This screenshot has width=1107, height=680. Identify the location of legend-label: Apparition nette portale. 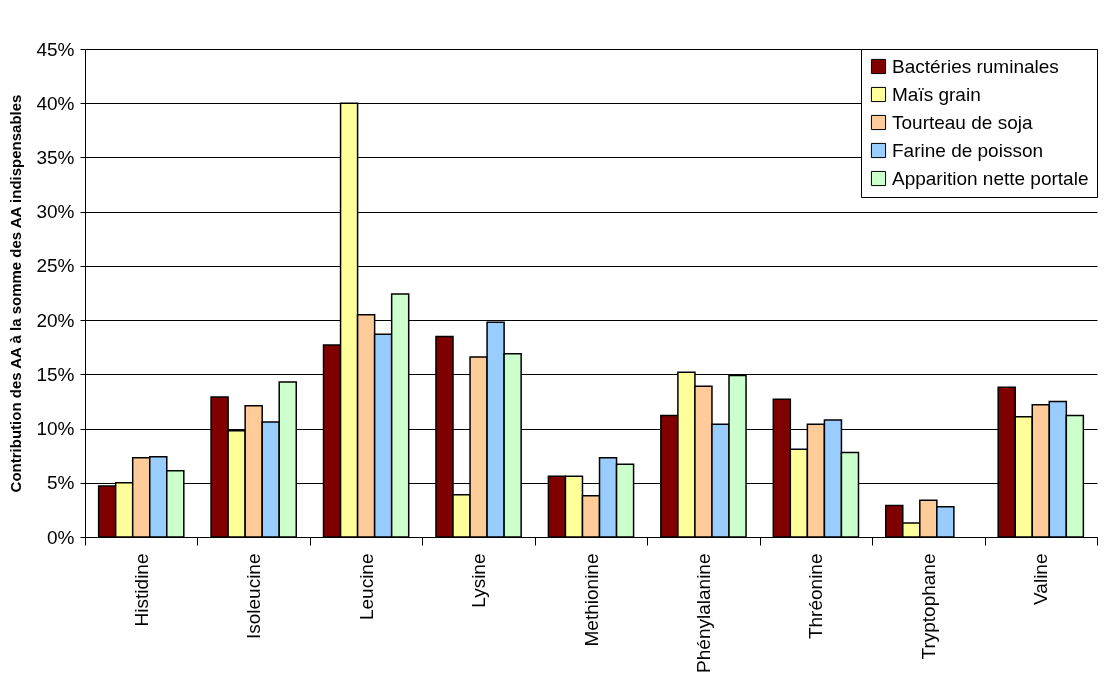
(990, 178).